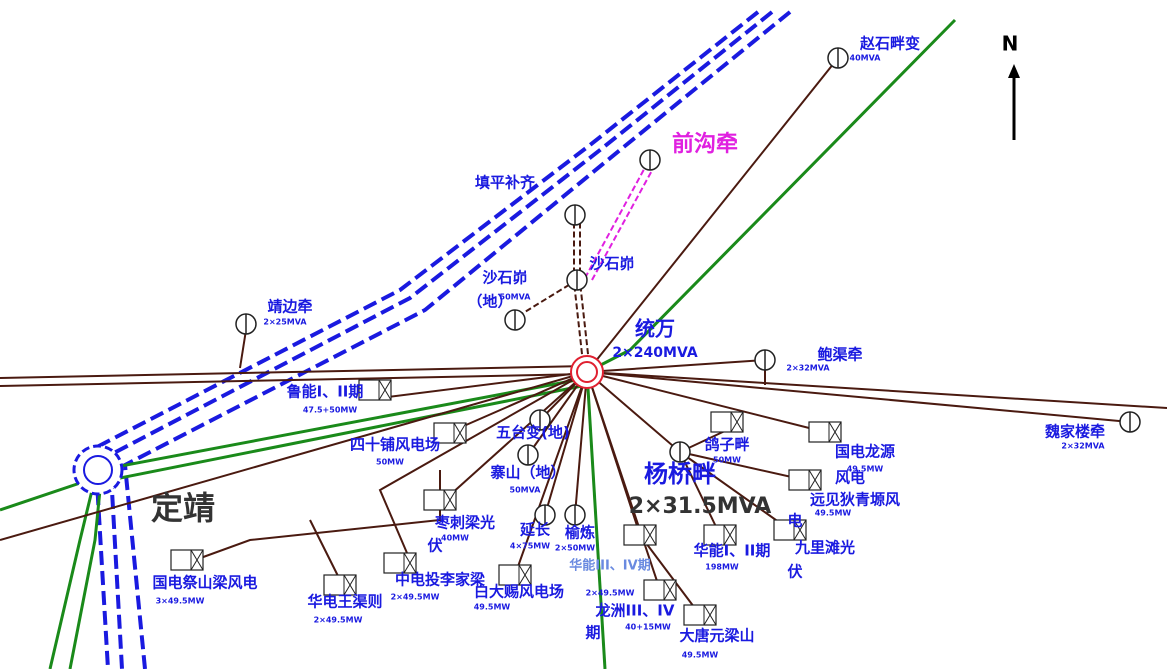 The width and height of the screenshot is (1167, 669). Describe the element at coordinates (330, 410) in the screenshot. I see `label: 47.5+50MW` at that location.